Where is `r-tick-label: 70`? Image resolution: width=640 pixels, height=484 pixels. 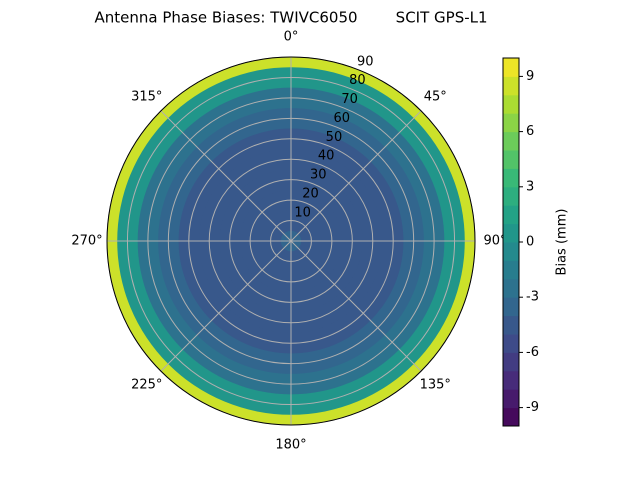
r-tick-label: 70 is located at coordinates (349, 99).